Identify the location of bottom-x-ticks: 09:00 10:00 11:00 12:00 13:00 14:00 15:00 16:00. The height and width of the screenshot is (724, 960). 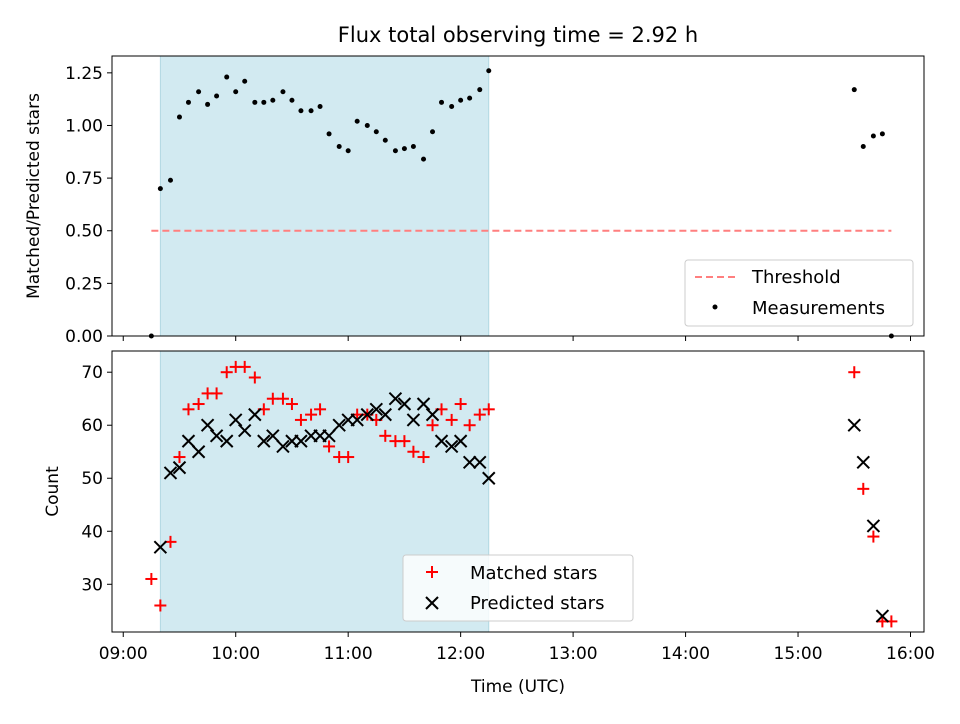
(517, 648).